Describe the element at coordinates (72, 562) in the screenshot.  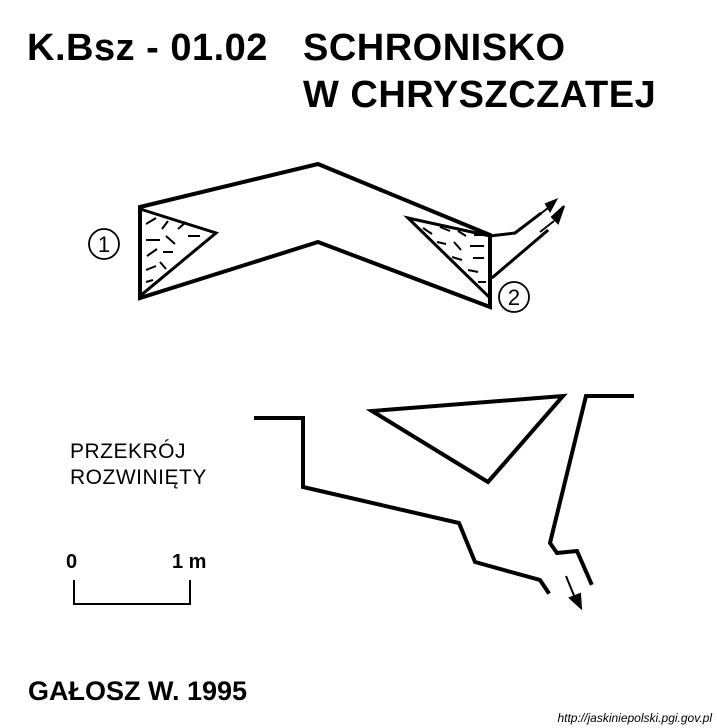
I see `scale-start-label: 0` at that location.